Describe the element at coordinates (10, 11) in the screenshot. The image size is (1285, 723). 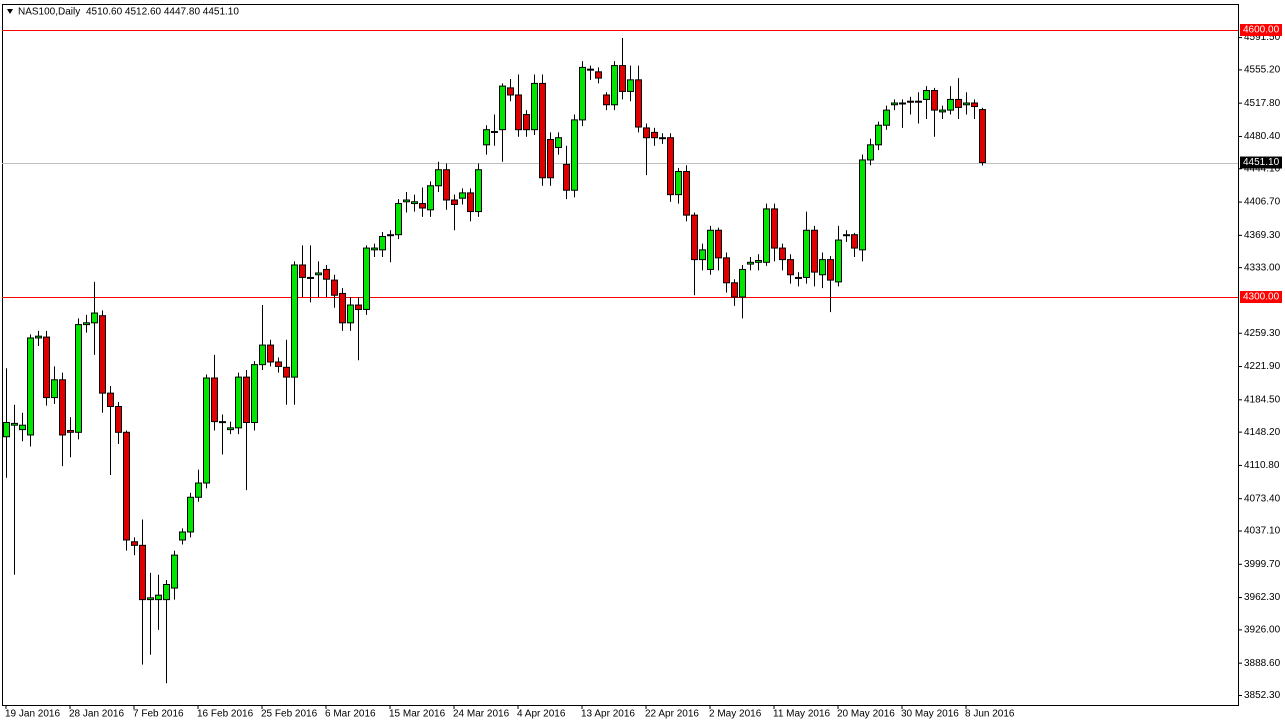
I see `menu-arrow` at that location.